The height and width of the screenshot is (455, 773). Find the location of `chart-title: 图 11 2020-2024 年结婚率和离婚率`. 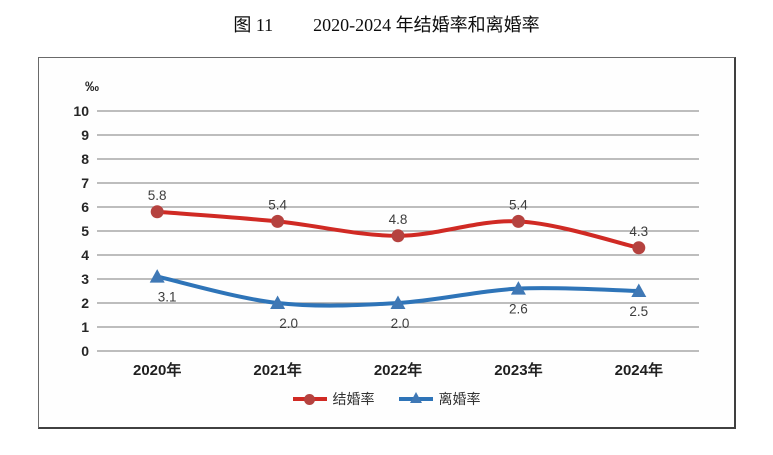

chart-title: 图 11 2020-2024 年结婚率和离婚率 is located at coordinates (386, 24).